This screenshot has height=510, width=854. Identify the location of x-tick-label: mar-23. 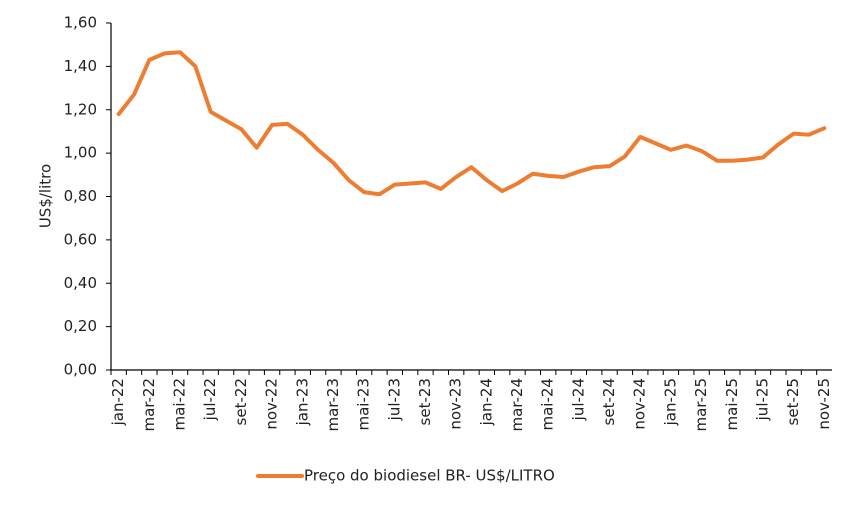
(333, 405).